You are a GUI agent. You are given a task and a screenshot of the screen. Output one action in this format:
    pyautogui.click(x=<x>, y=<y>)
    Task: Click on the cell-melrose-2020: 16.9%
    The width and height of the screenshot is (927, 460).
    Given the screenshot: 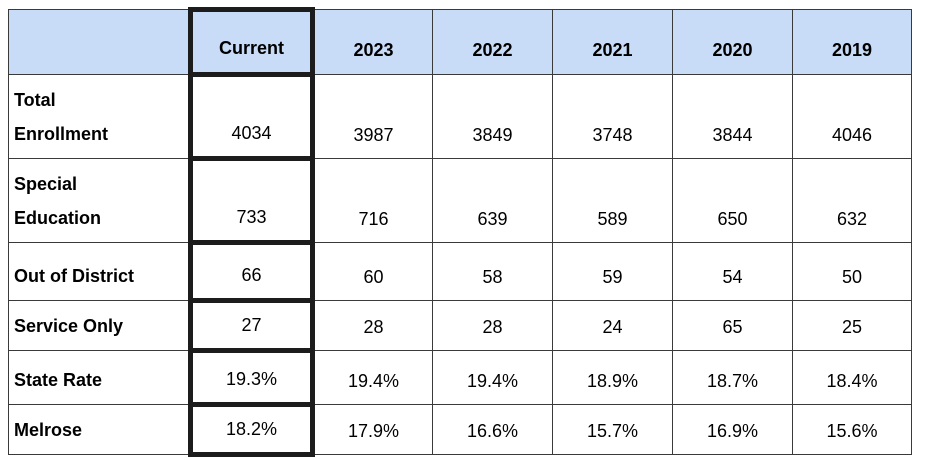 What is the action you would take?
    pyautogui.click(x=732, y=429)
    